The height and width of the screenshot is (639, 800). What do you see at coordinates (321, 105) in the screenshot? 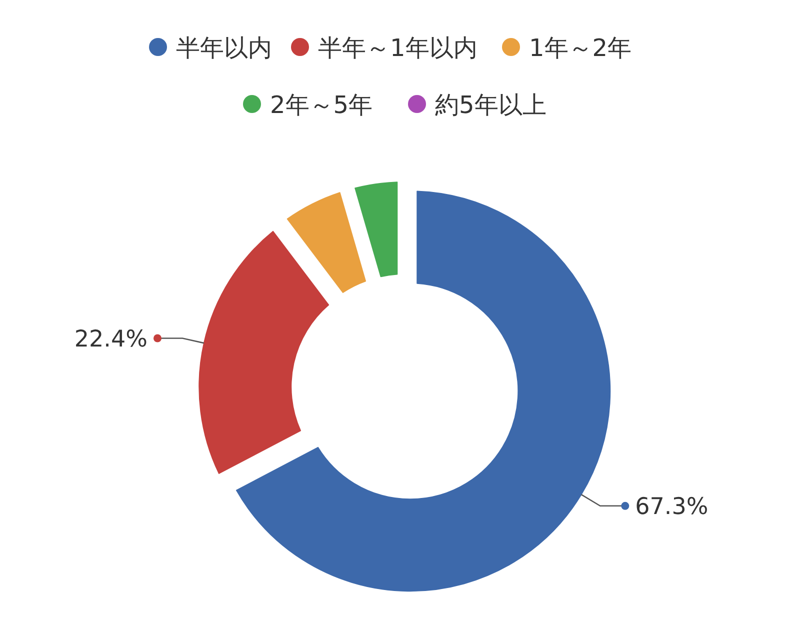
I see `legend-label: 2年～5年` at bounding box center [321, 105].